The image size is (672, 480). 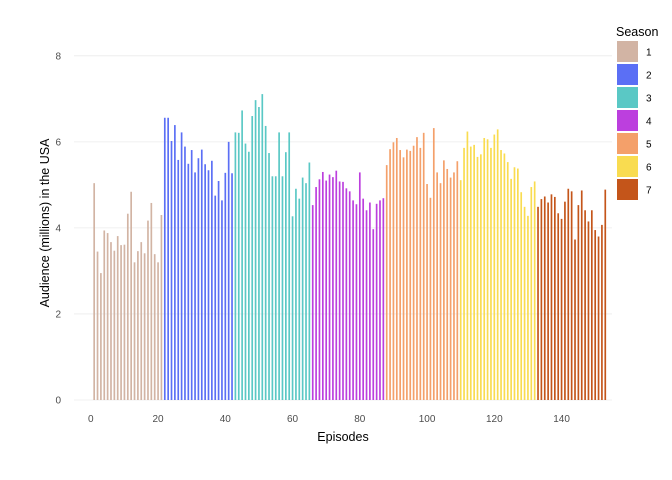 I want to click on x-tick-label: 120, so click(x=494, y=419).